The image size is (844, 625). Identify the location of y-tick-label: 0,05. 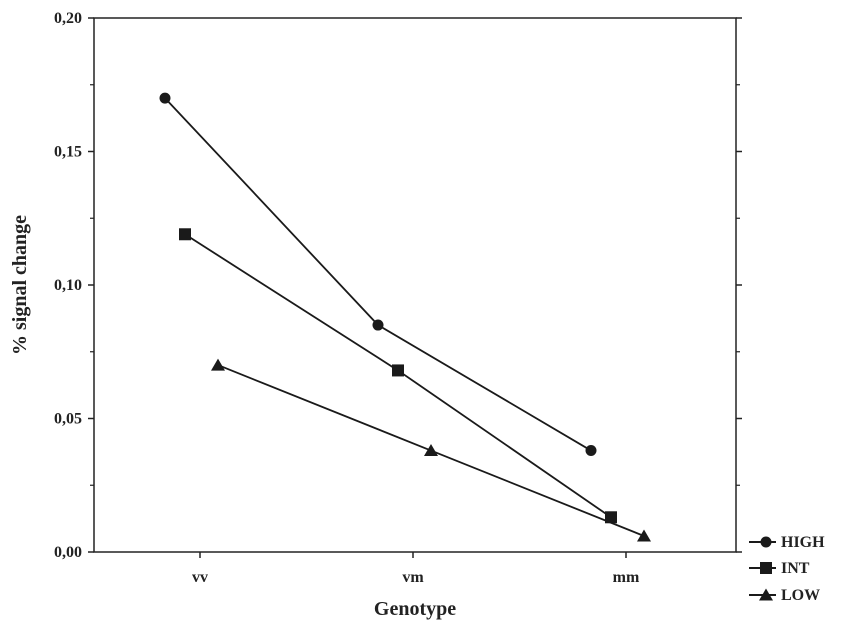
(68, 419).